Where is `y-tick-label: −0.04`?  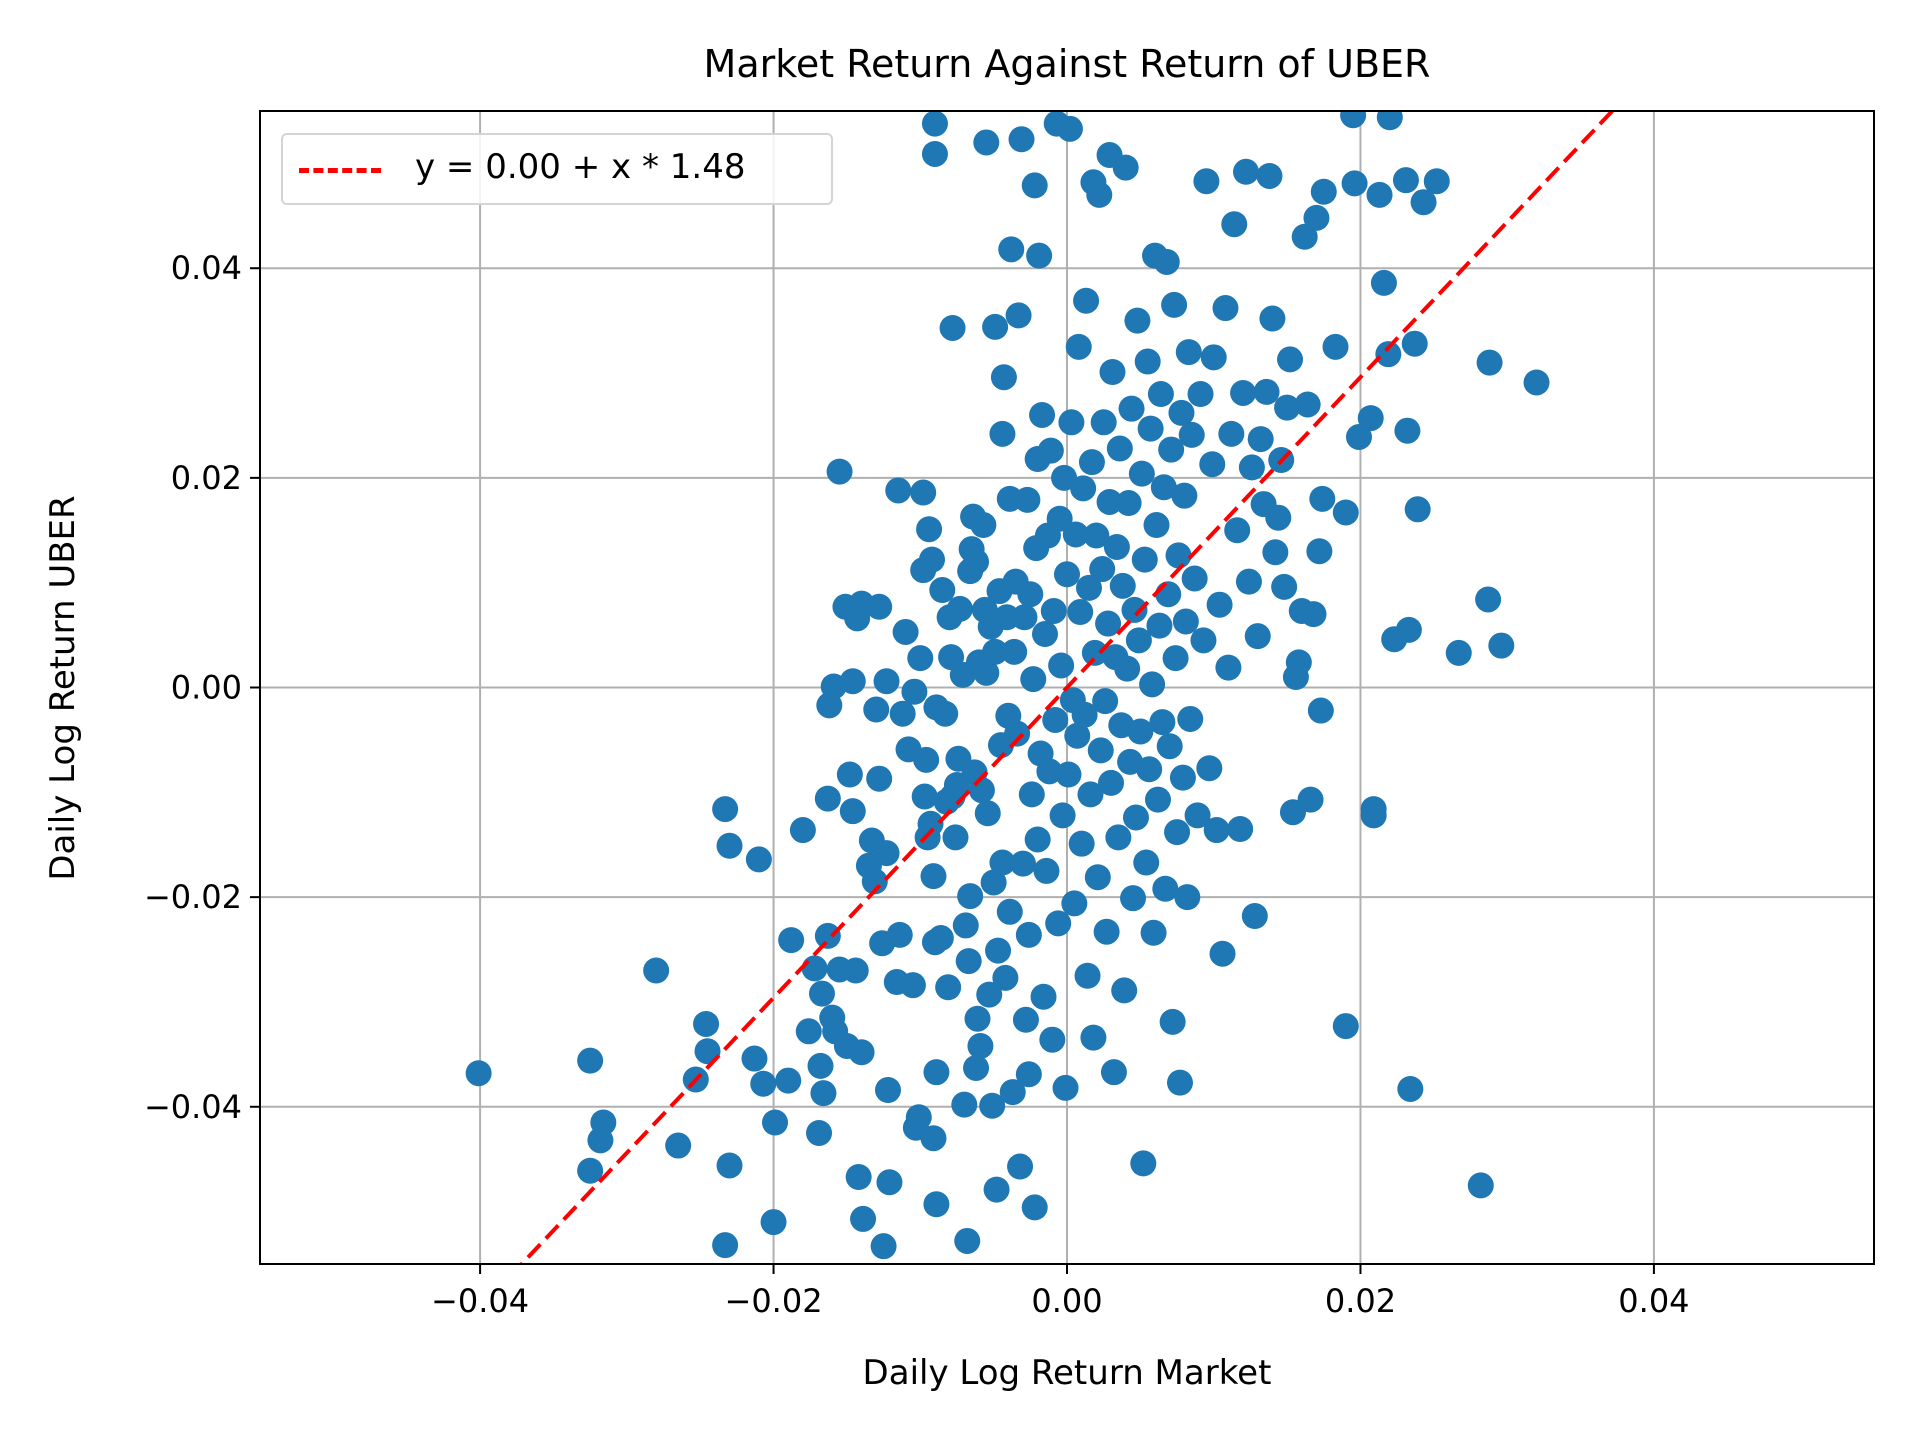 y-tick-label: −0.04 is located at coordinates (193, 1107).